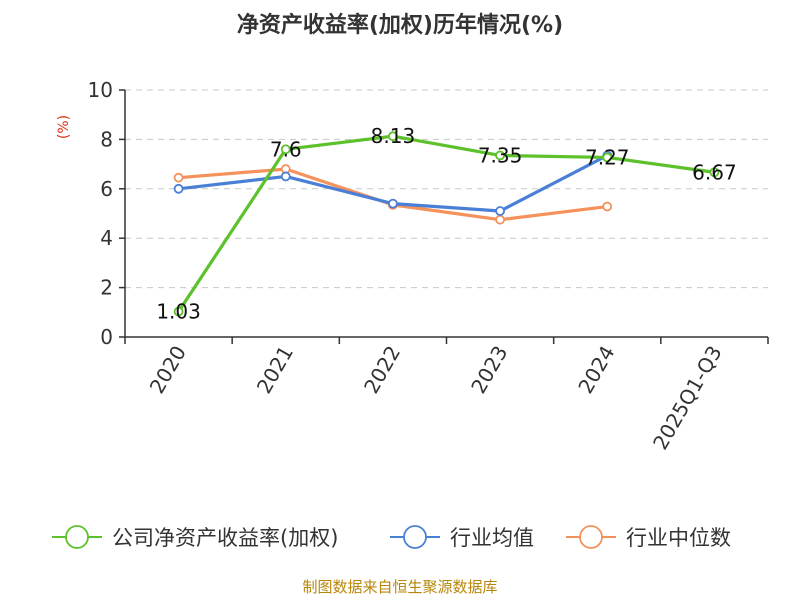 The height and width of the screenshot is (600, 800). I want to click on x-tick-label: 2022, so click(382, 370).